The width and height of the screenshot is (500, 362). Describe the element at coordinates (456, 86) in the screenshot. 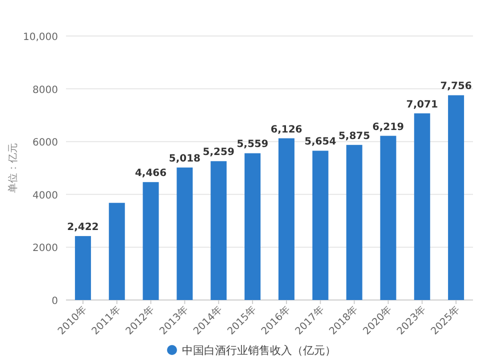

I see `data-label: 7,756` at that location.